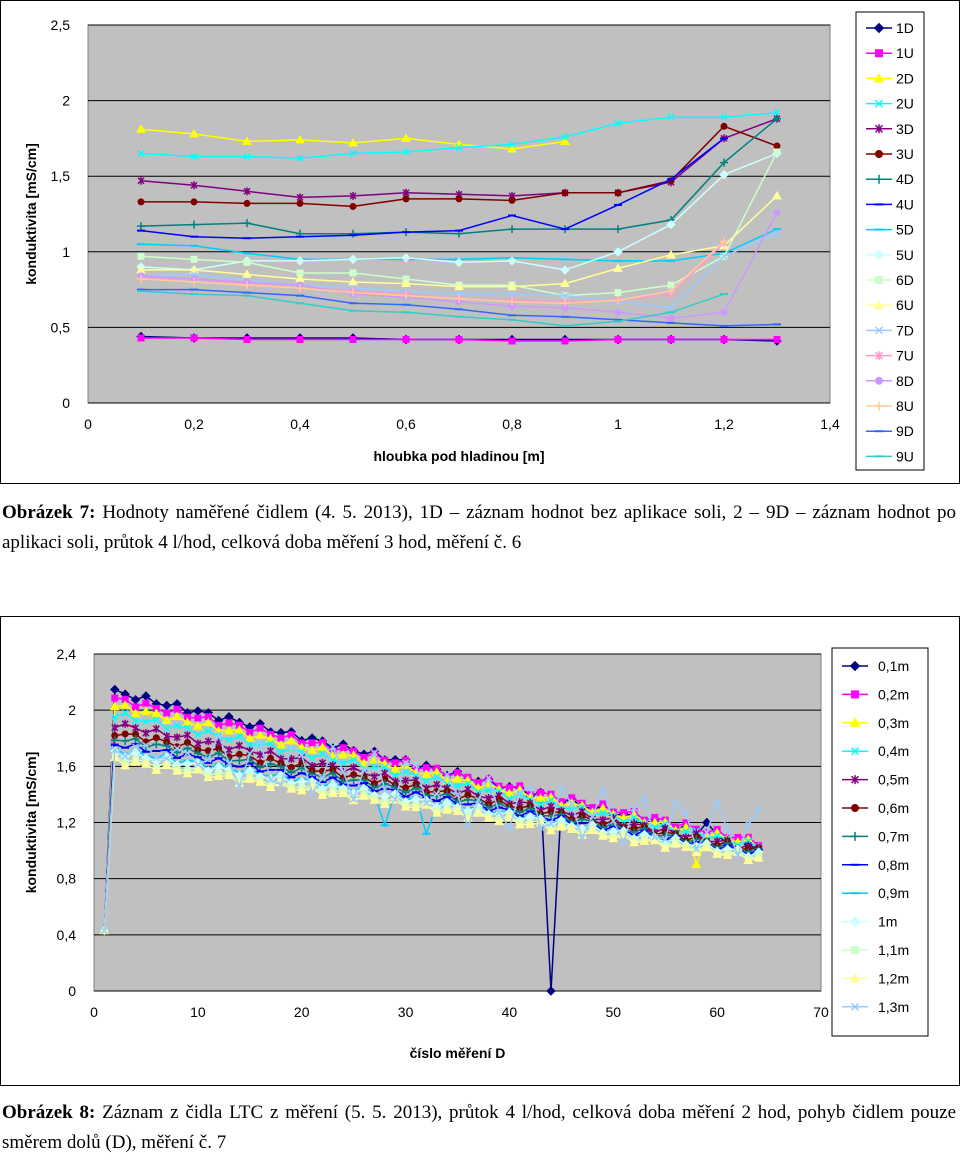 Image resolution: width=960 pixels, height=1163 pixels. I want to click on legend-label: 0,3m, so click(893, 723).